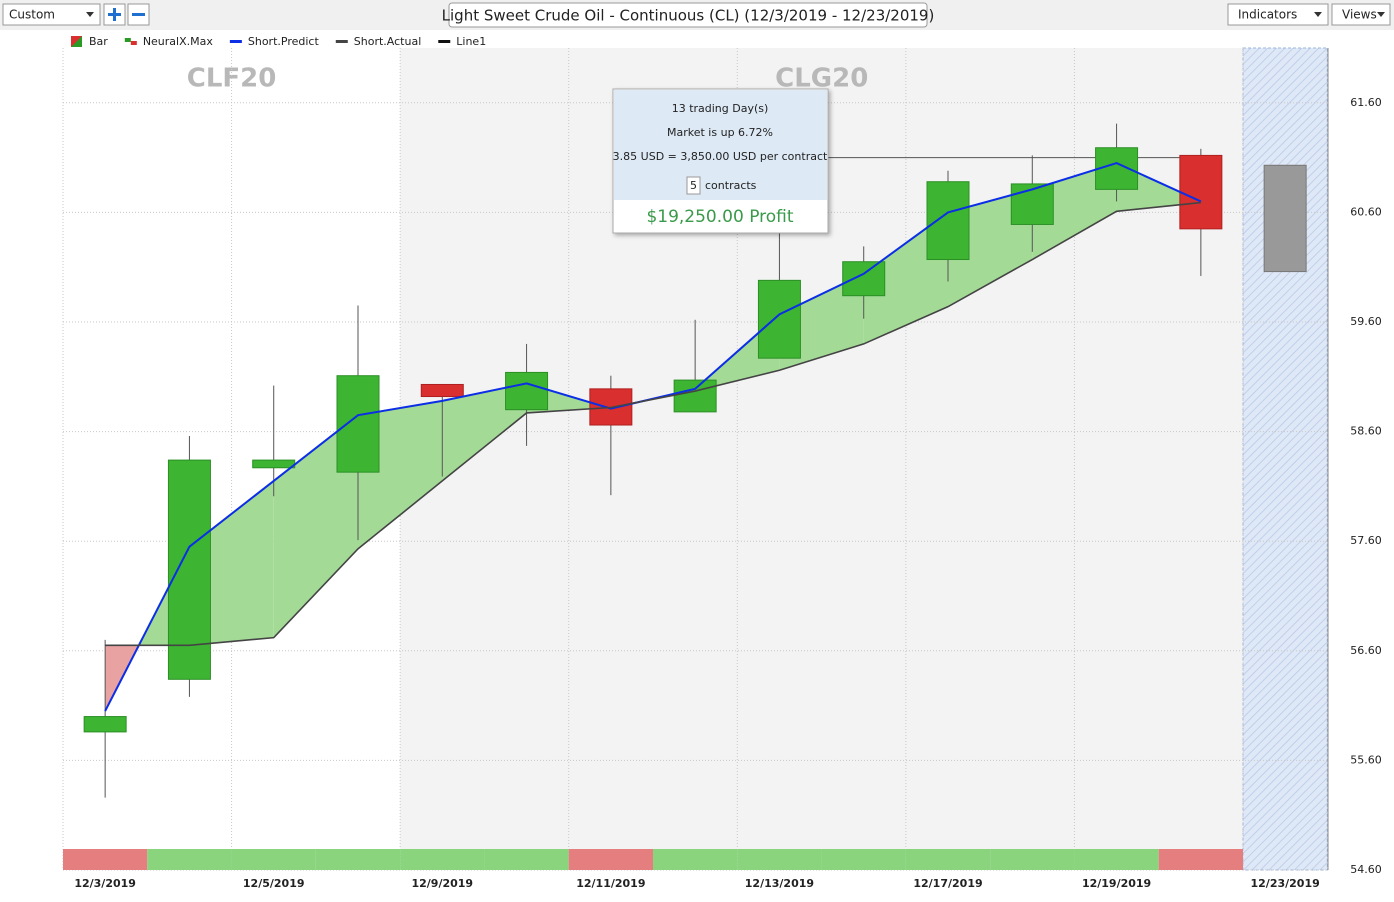 The image size is (1394, 902). What do you see at coordinates (1366, 759) in the screenshot?
I see `y-tick-label: 55.60` at bounding box center [1366, 759].